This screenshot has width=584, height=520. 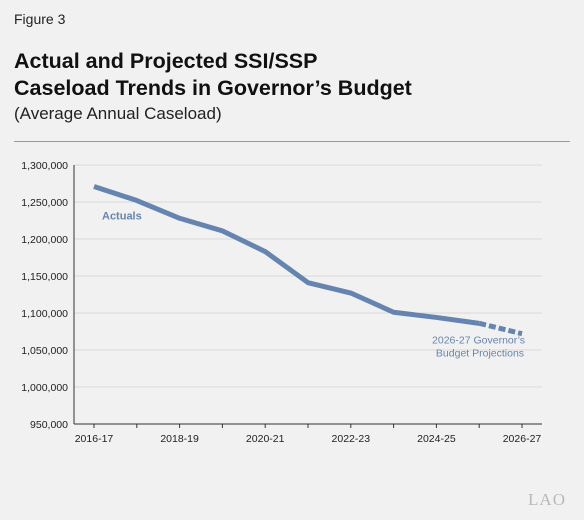 I want to click on x-tick-label: 2026-27, so click(x=522, y=439).